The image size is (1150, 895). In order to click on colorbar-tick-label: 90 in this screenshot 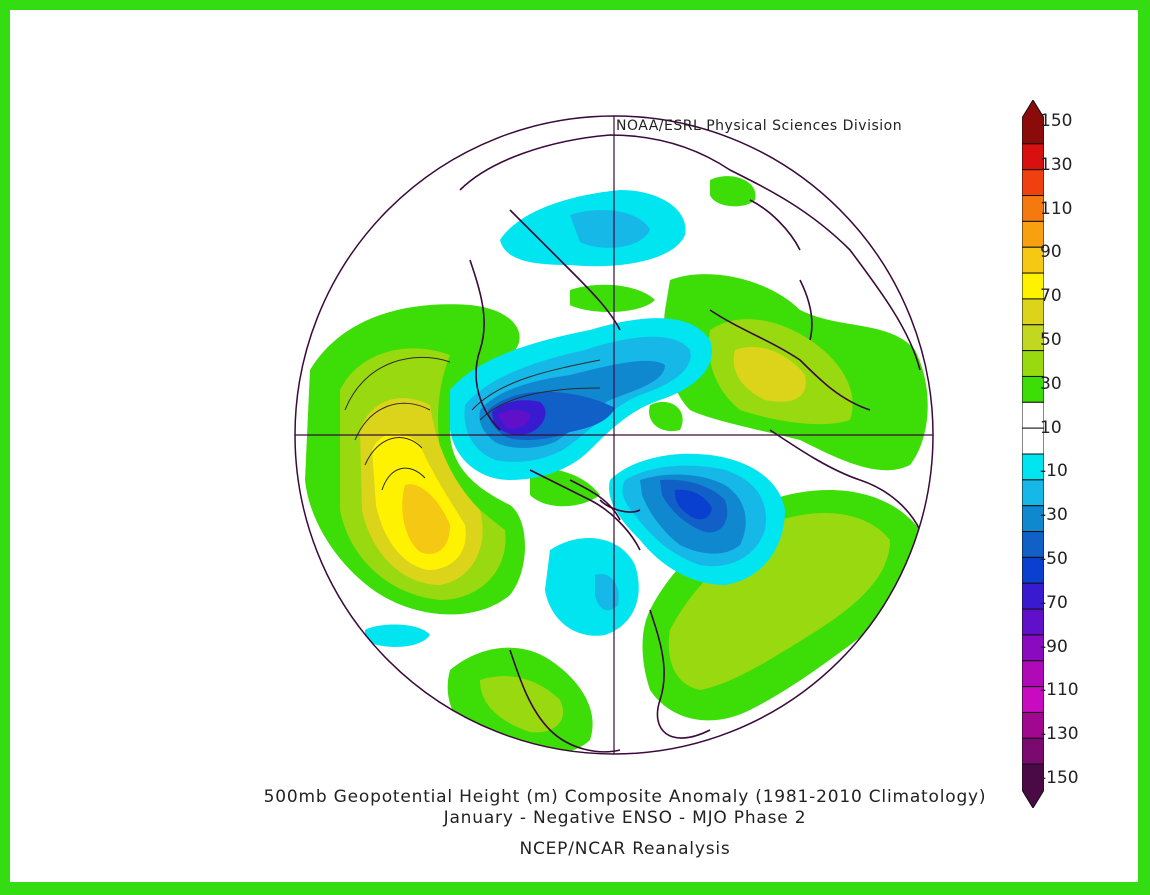, I will do `click(1051, 252)`.